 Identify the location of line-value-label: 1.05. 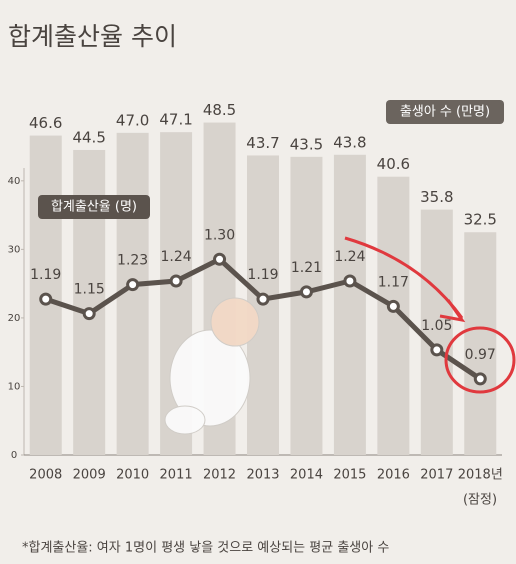
(436, 326).